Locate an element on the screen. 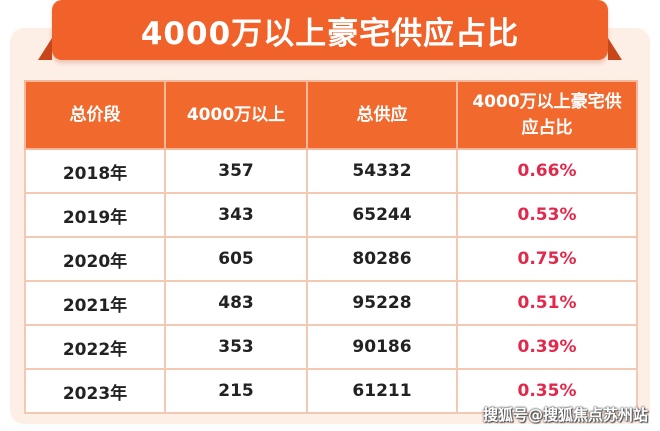  header-over-40m: 4000万以上 is located at coordinates (236, 115).